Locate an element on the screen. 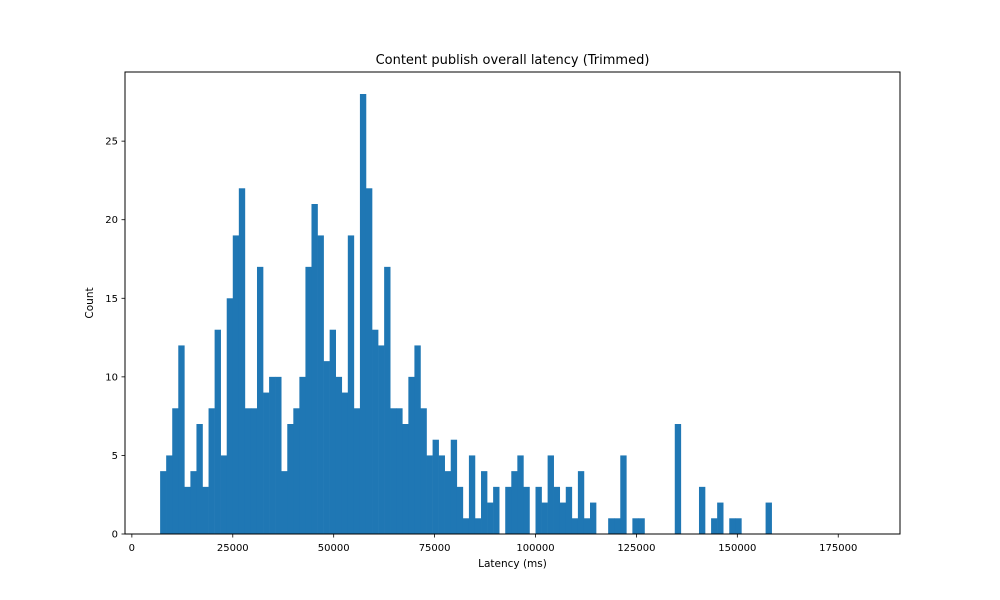 This screenshot has height=600, width=1000. x-tick-label: 150000 is located at coordinates (737, 548).